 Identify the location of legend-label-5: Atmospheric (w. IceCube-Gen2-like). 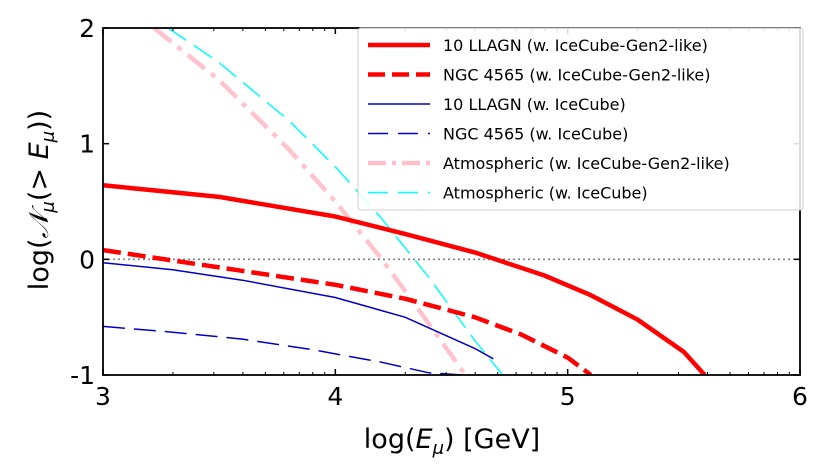
(586, 163).